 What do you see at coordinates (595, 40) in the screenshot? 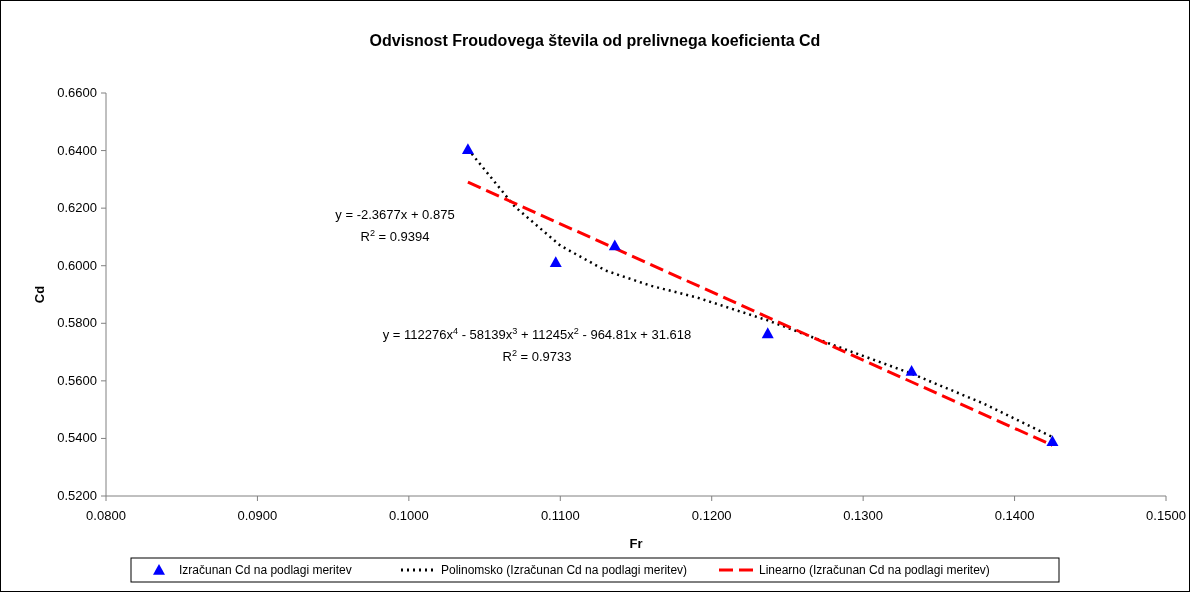
I see `chart-title: Odvisnost Froudovega števila od prelivnega koeficienta Cd` at bounding box center [595, 40].